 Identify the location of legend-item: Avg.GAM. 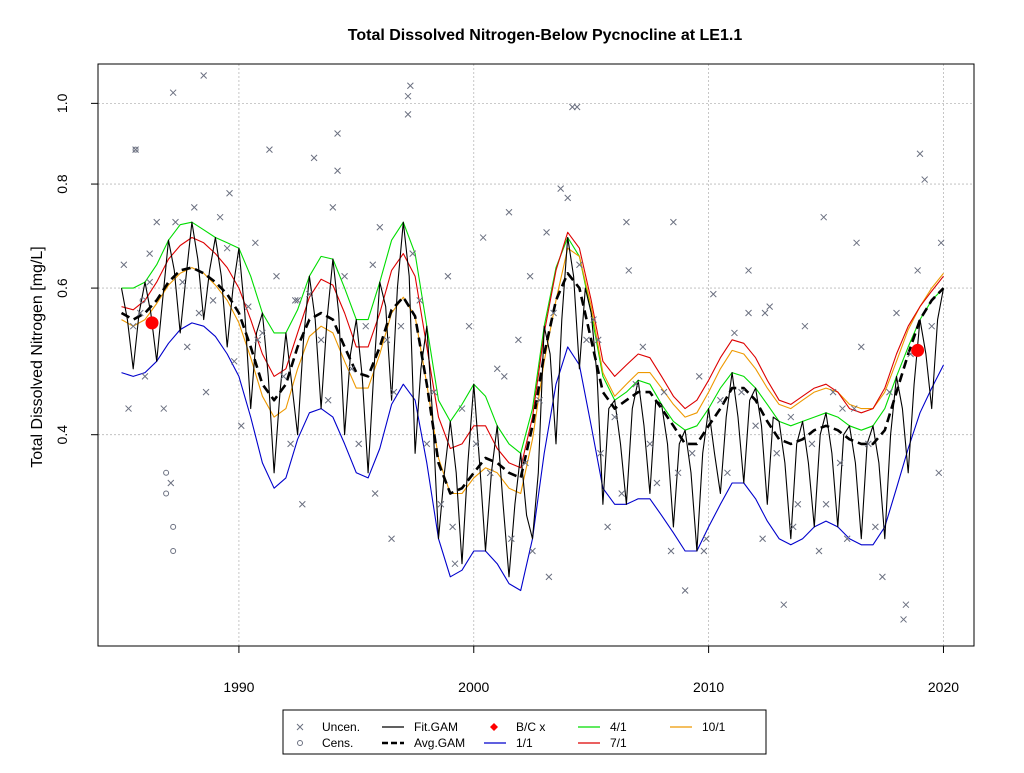
(423, 743).